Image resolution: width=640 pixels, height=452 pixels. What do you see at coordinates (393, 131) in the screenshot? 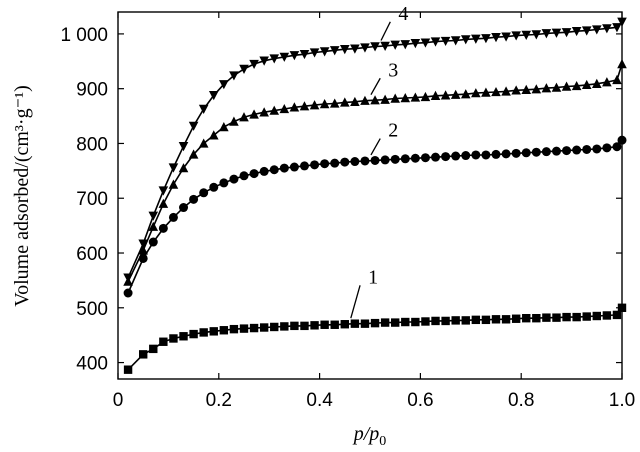
I see `series-2-label: 2` at bounding box center [393, 131].